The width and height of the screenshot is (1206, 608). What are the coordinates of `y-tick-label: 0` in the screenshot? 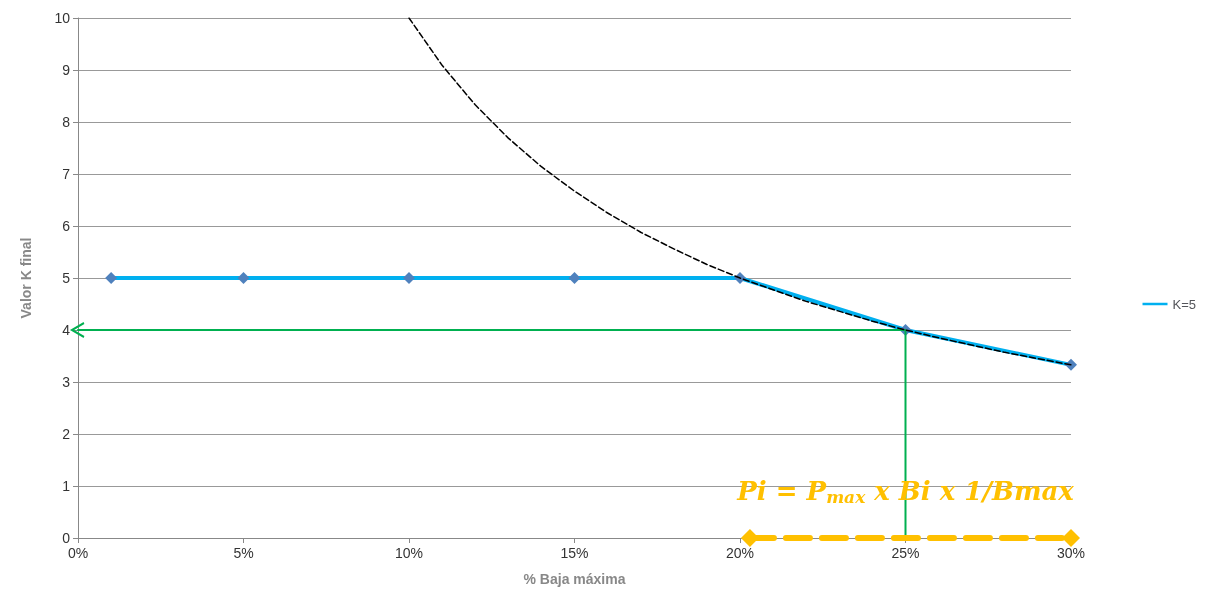 It's located at (66, 538).